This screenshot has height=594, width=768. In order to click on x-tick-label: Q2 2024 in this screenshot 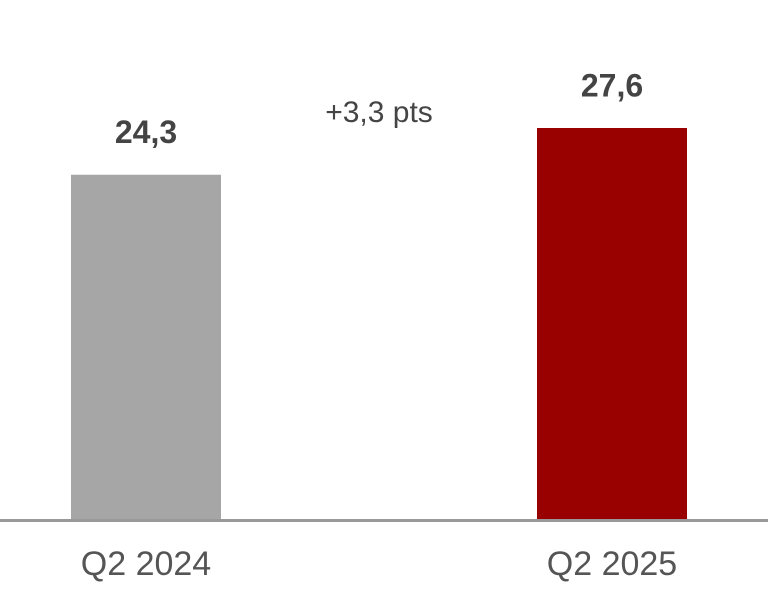, I will do `click(146, 564)`.